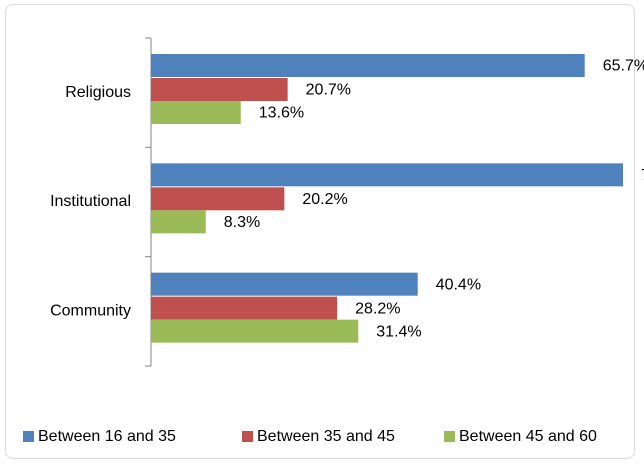 Image resolution: width=644 pixels, height=467 pixels. Describe the element at coordinates (107, 436) in the screenshot. I see `legend-label: Between 16 and 35` at that location.